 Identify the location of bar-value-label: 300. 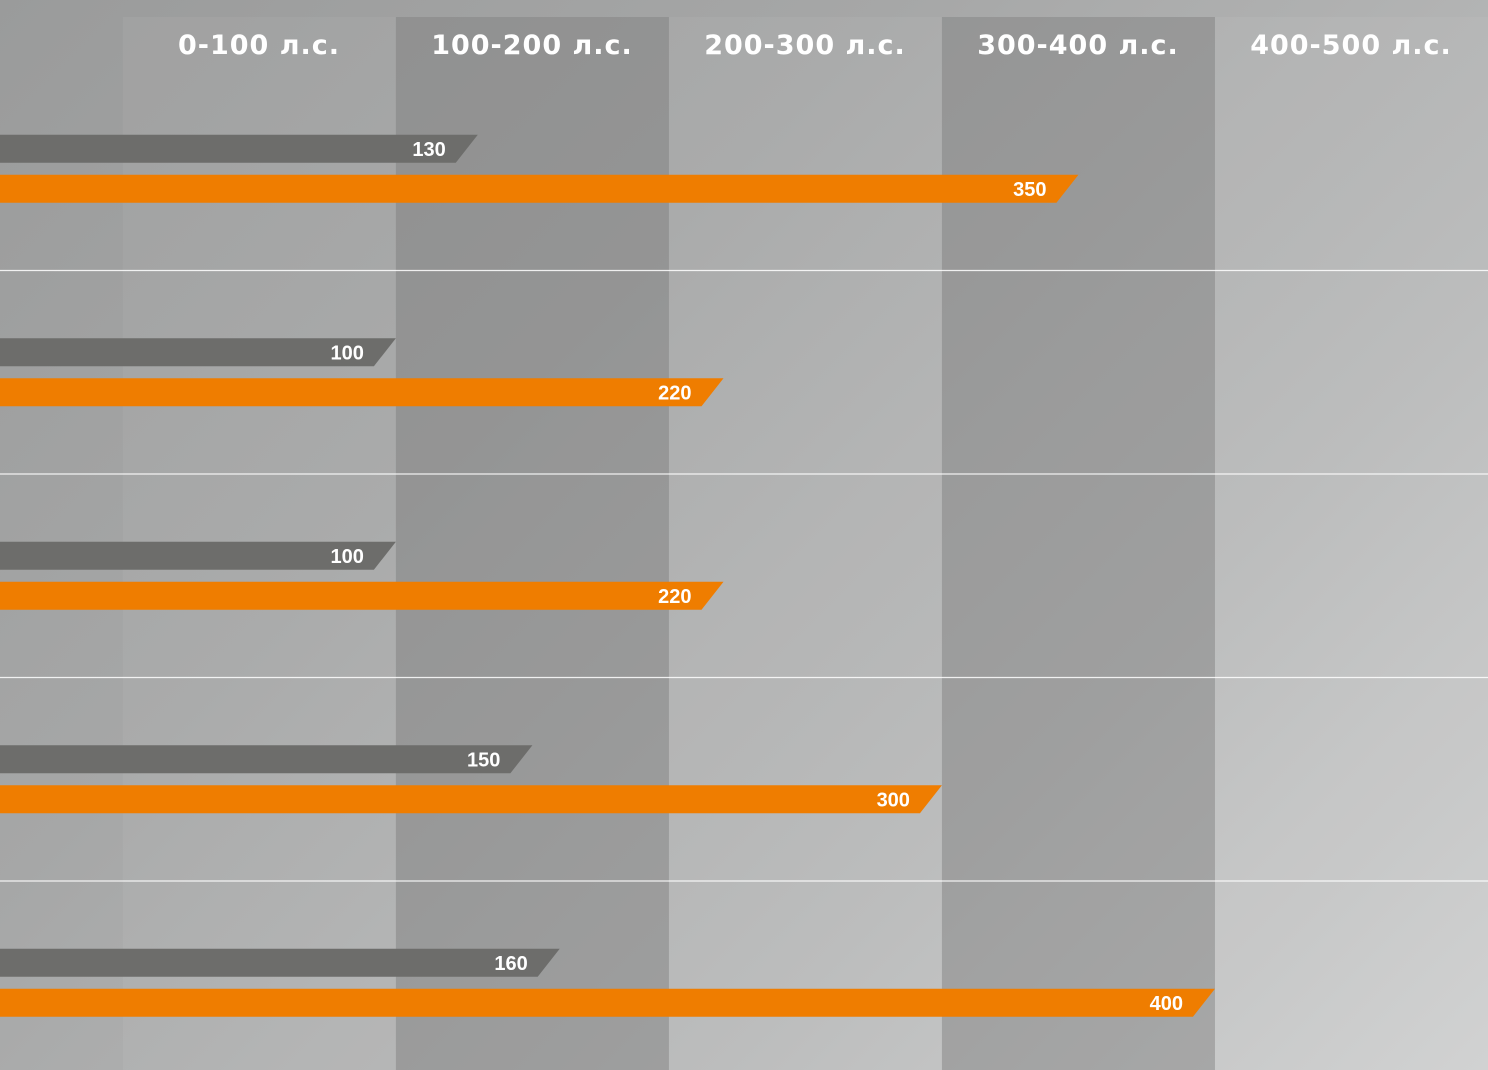
(893, 800).